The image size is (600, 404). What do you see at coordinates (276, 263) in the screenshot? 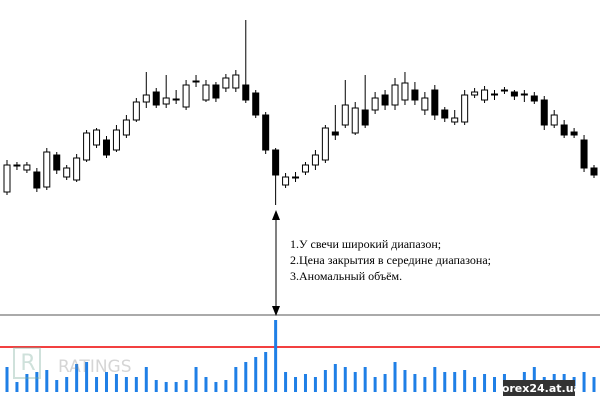
I see `arrow` at bounding box center [276, 263].